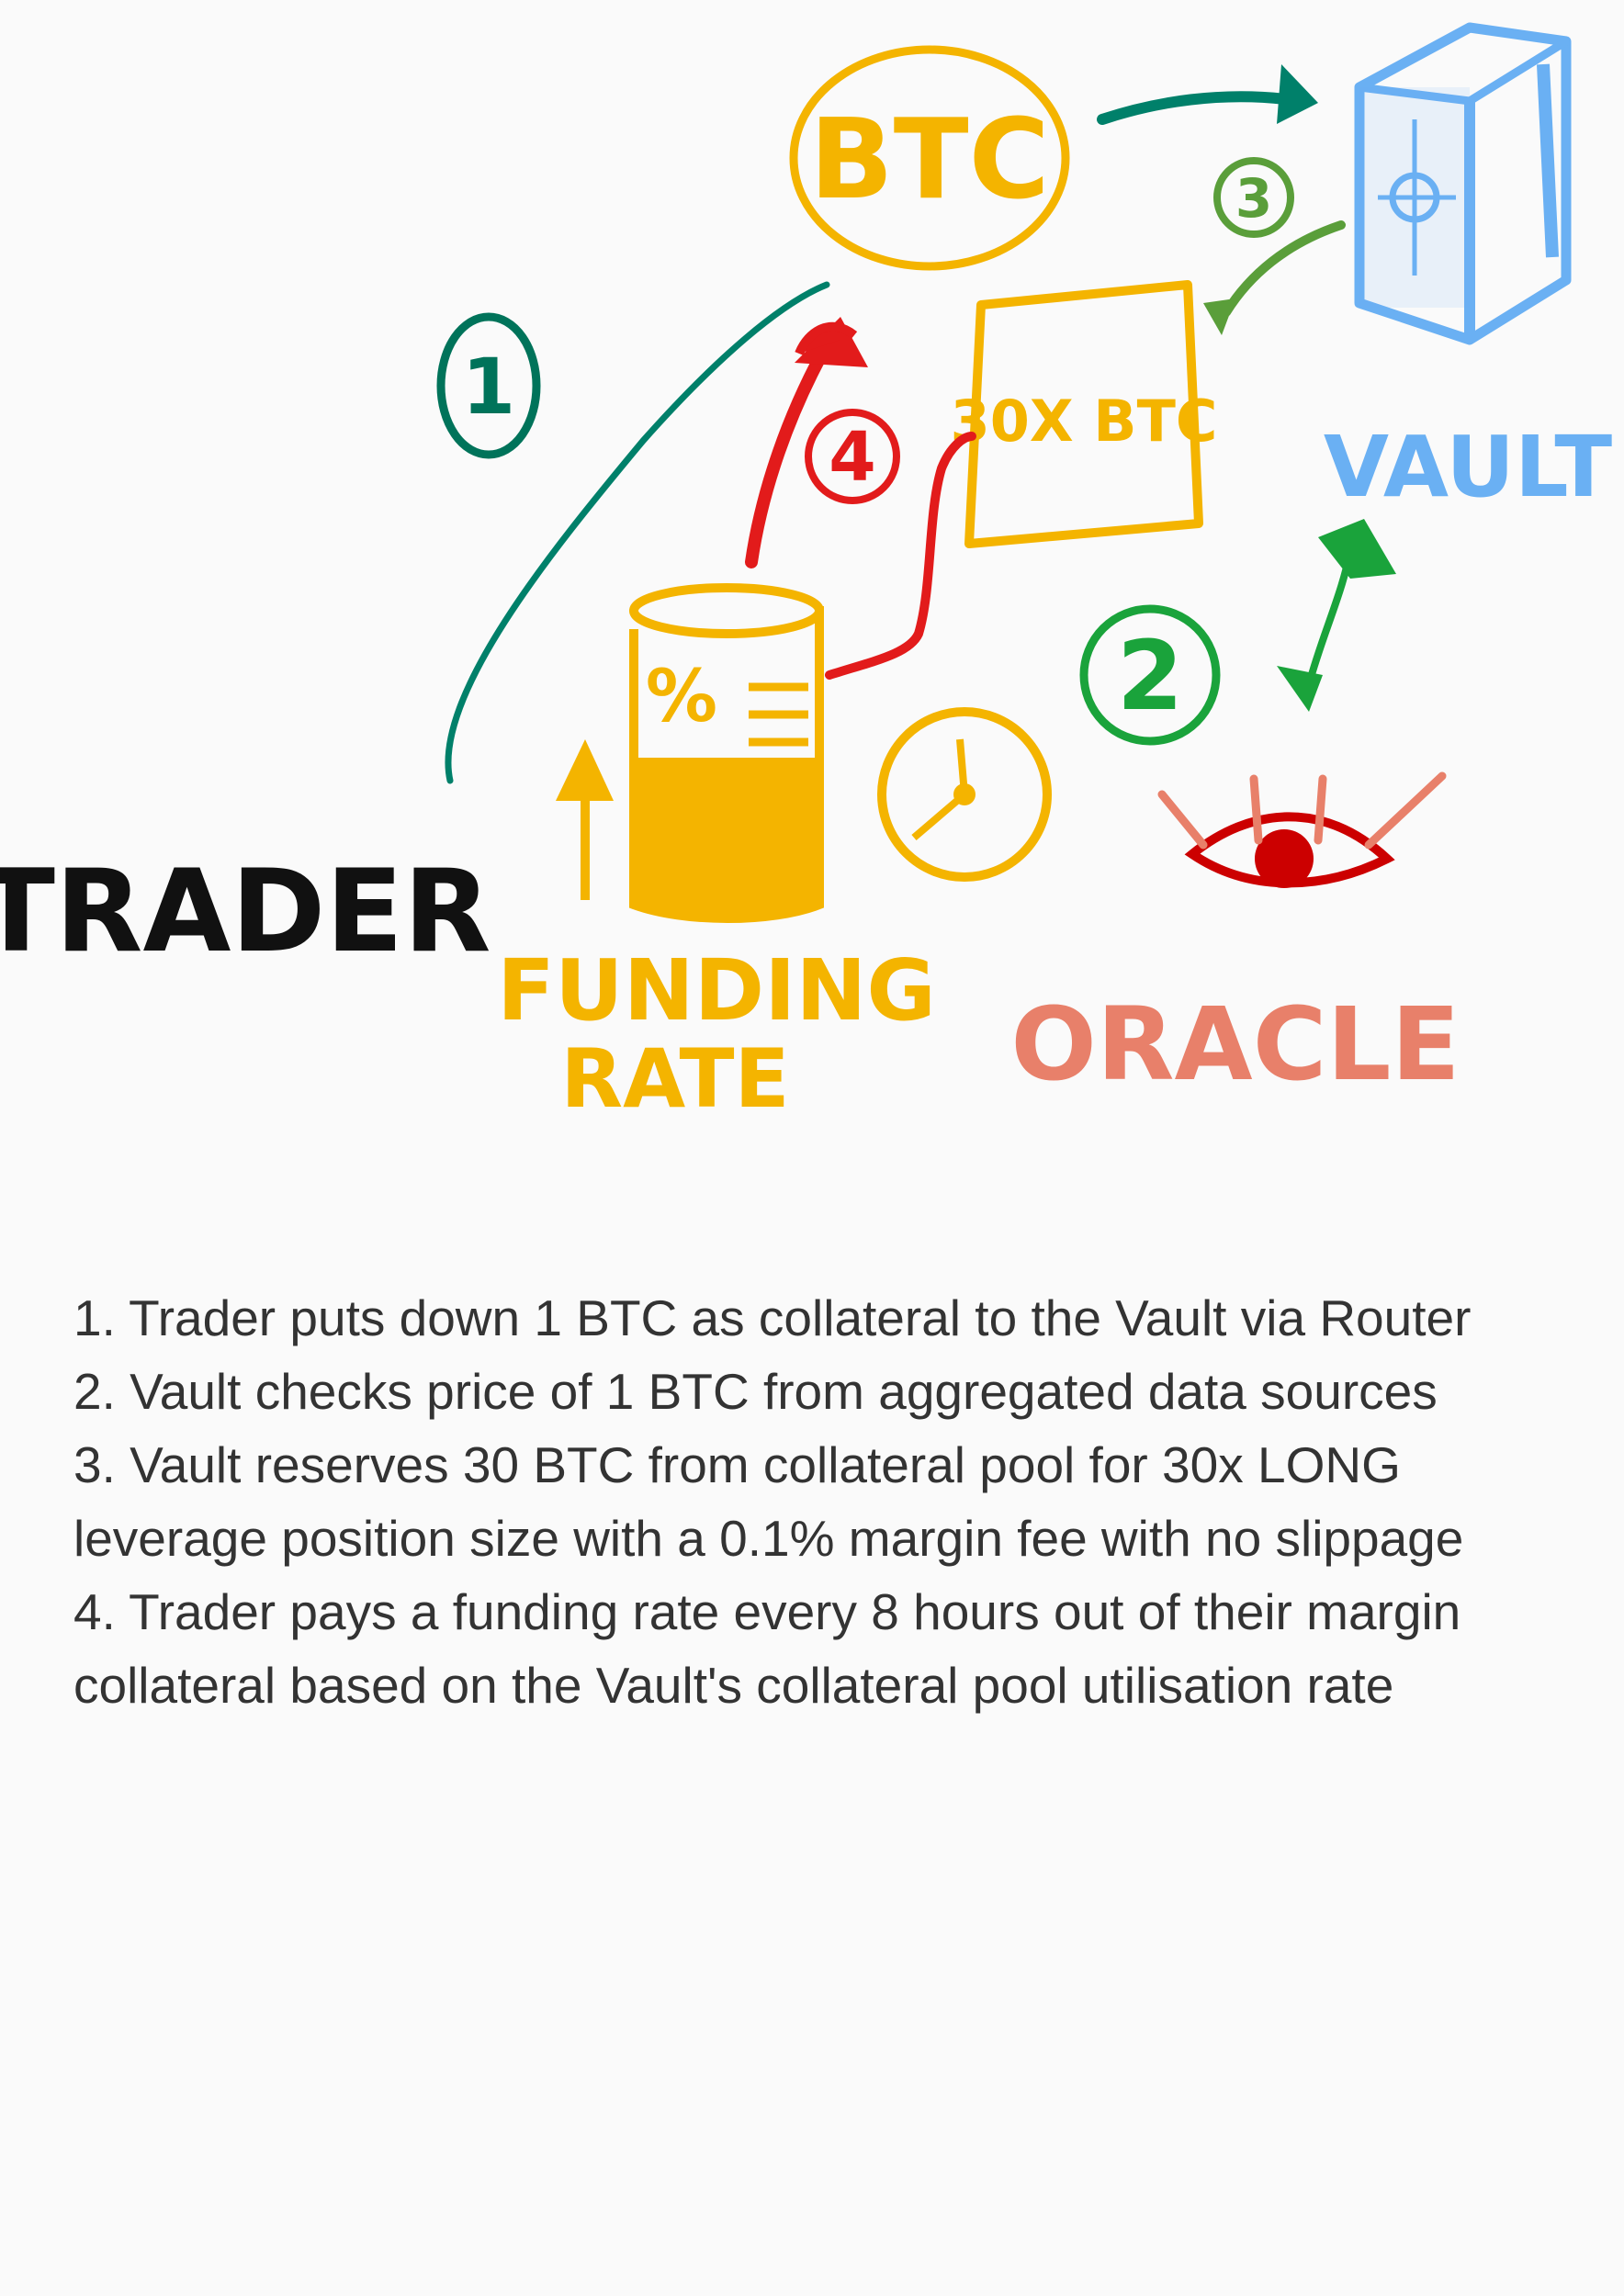 Image resolution: width=1624 pixels, height=2296 pixels. What do you see at coordinates (716, 990) in the screenshot?
I see `funding-rate-label-line1: FUNDING` at bounding box center [716, 990].